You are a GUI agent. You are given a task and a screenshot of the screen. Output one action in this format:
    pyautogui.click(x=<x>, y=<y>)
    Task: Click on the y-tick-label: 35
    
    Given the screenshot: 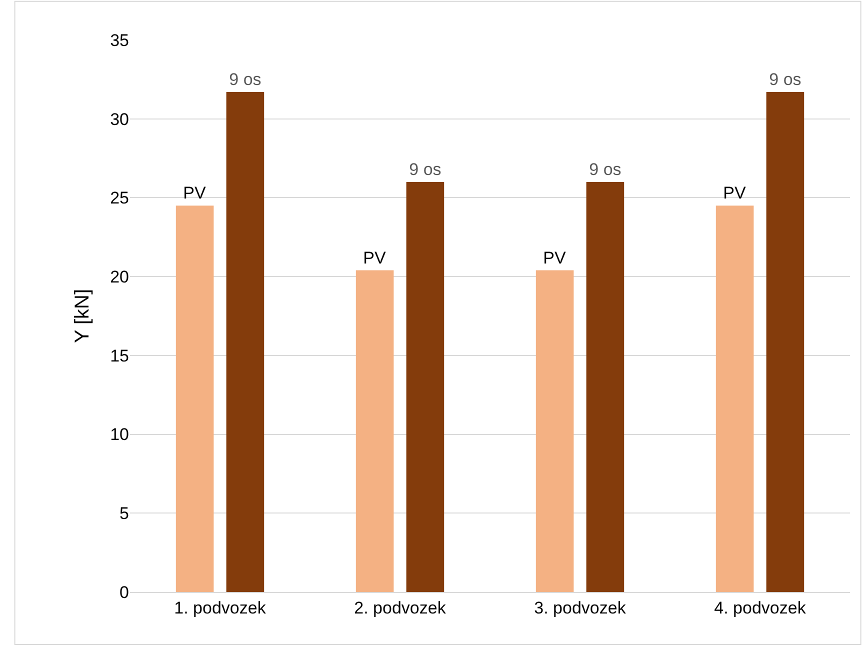 What is the action you would take?
    pyautogui.click(x=119, y=40)
    